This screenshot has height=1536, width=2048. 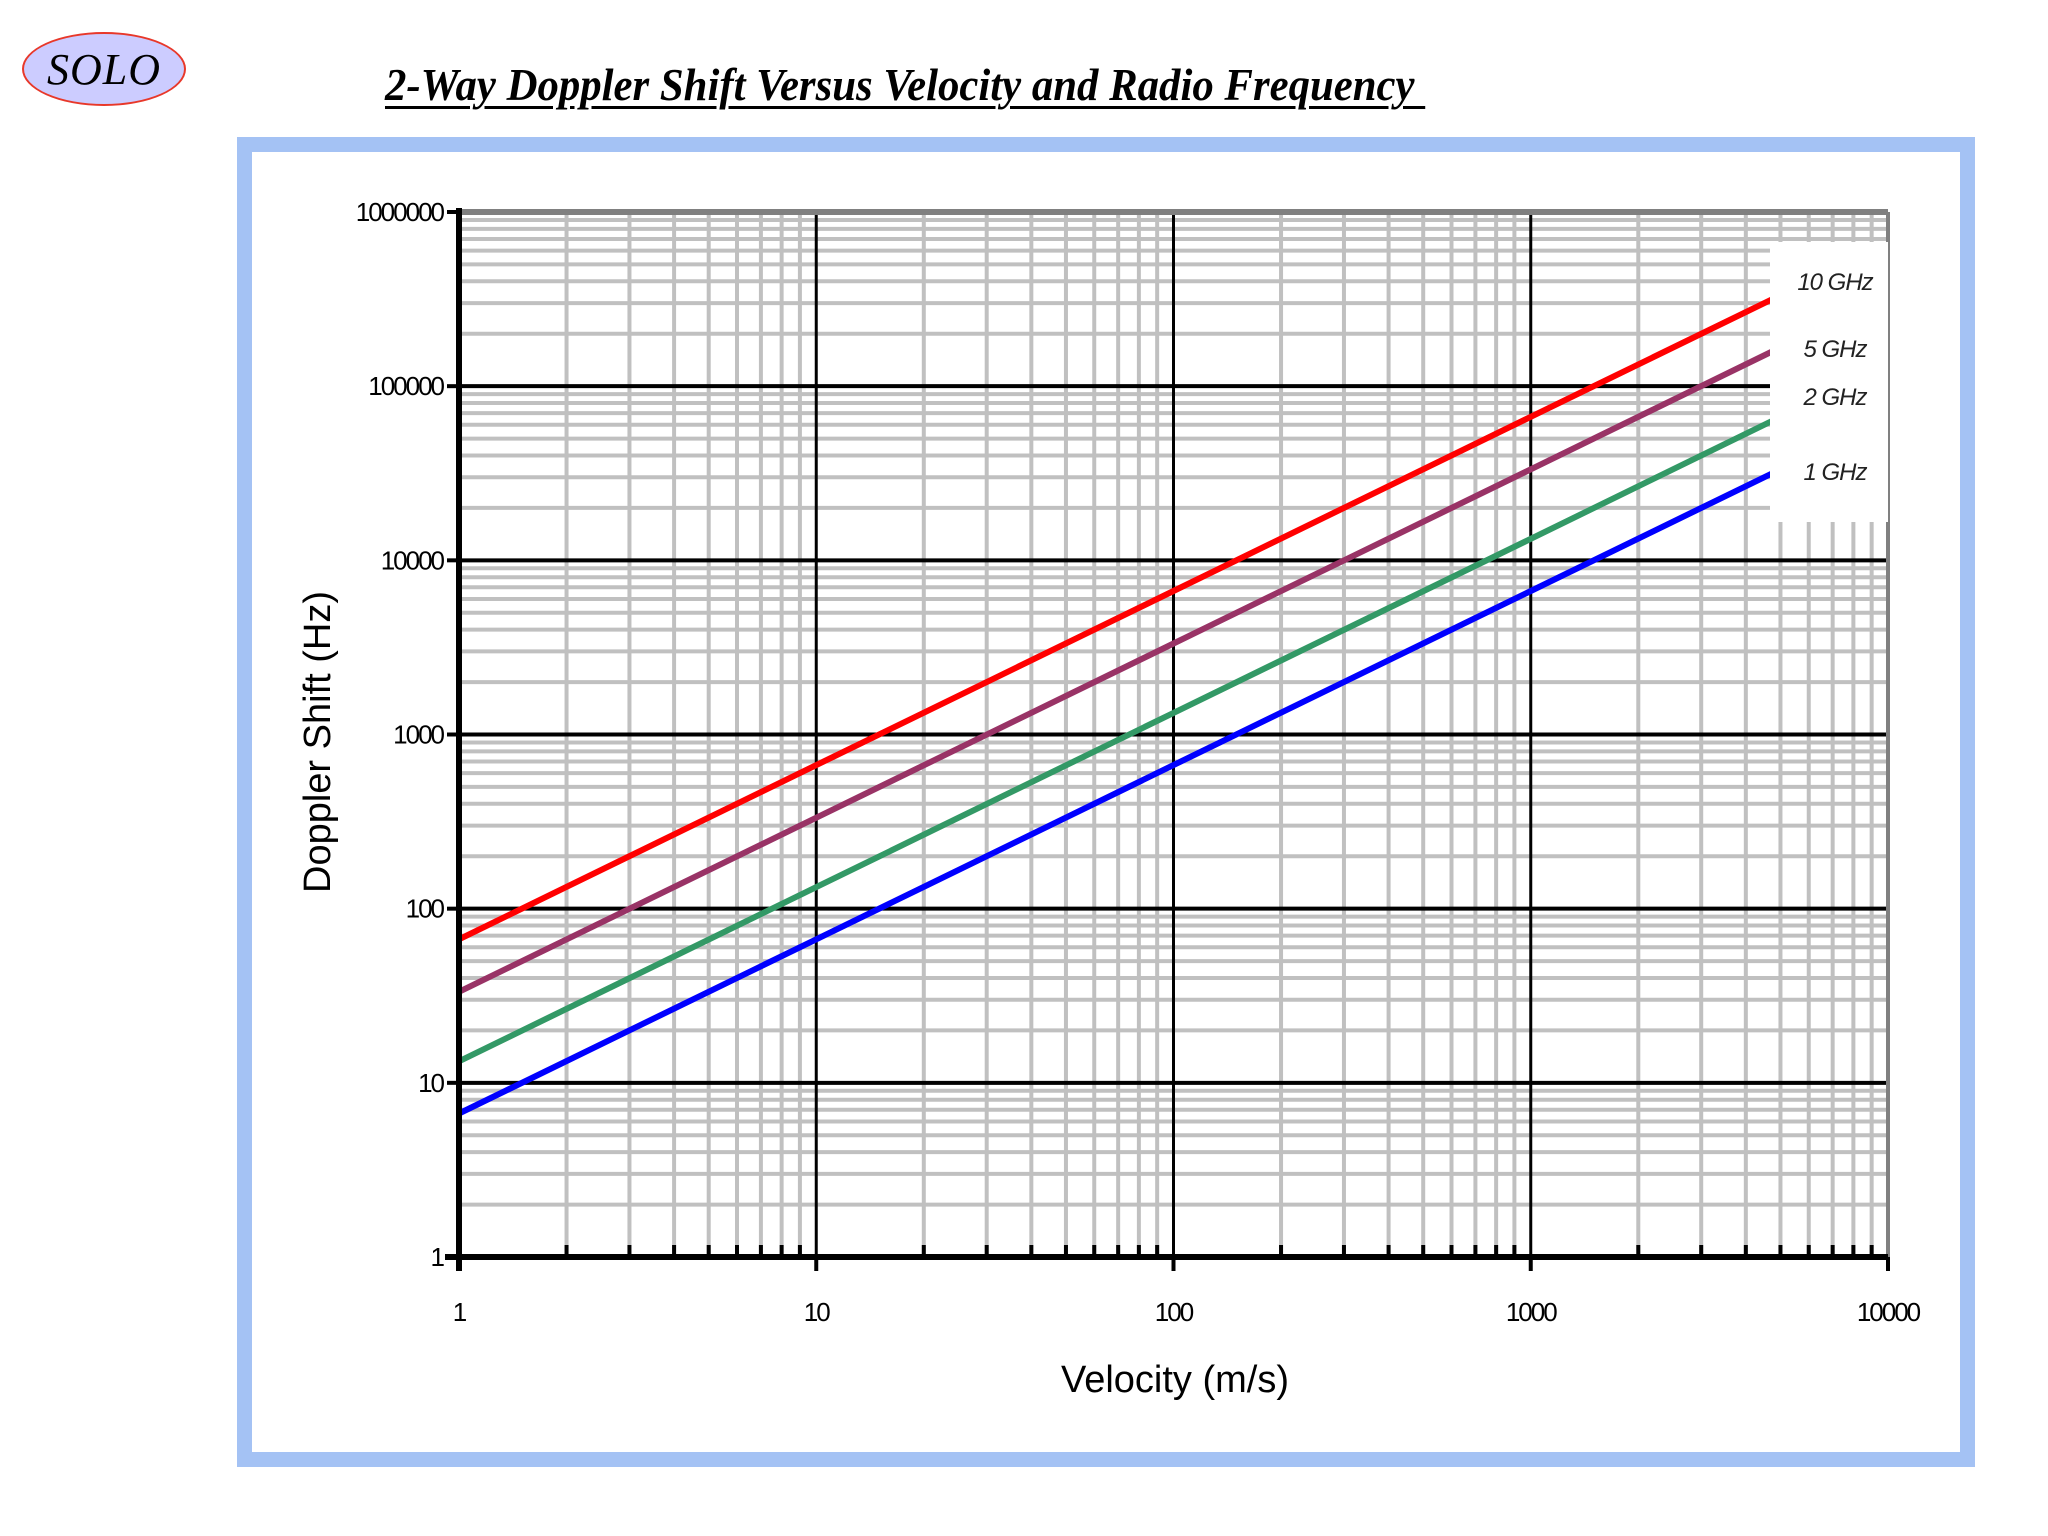 What do you see at coordinates (1835, 282) in the screenshot?
I see `legend-label: 10 GHz` at bounding box center [1835, 282].